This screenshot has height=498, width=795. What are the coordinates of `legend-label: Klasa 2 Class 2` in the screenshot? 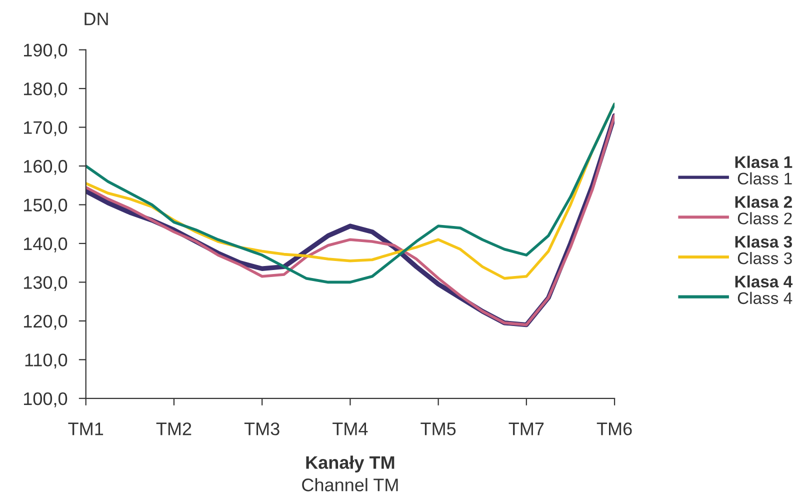 It's located at (763, 210).